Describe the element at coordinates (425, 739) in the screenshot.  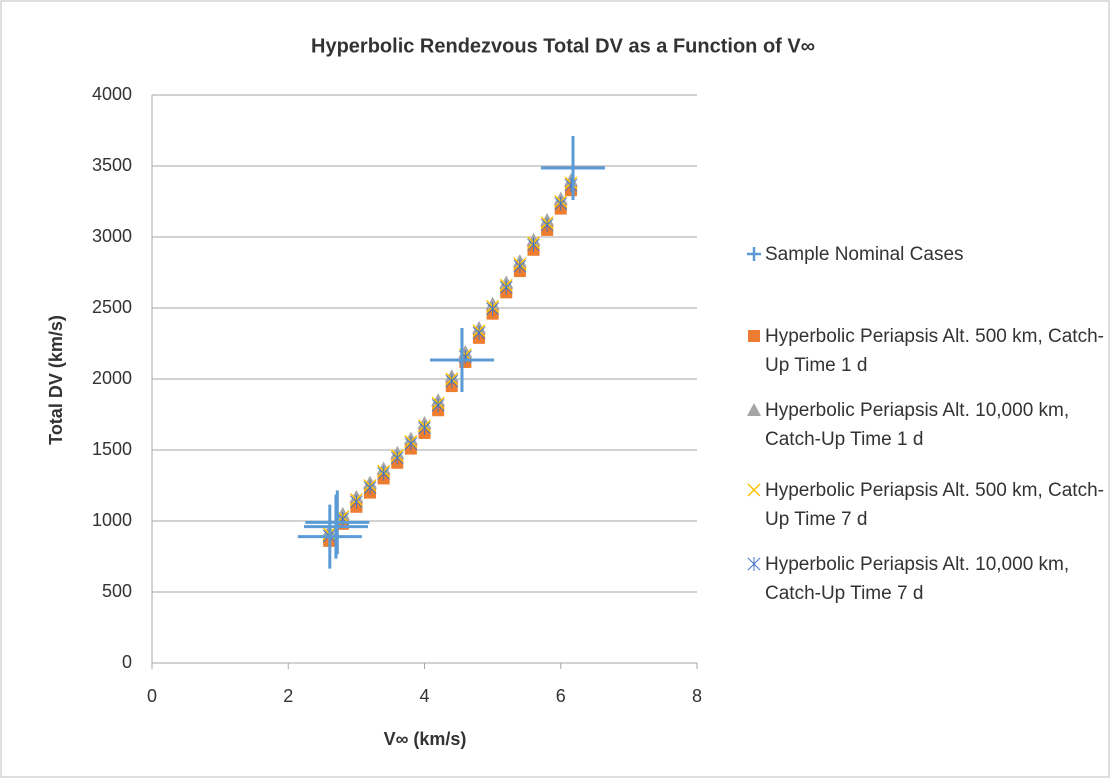
I see `x-axis-label: V∞ (km/s)` at that location.